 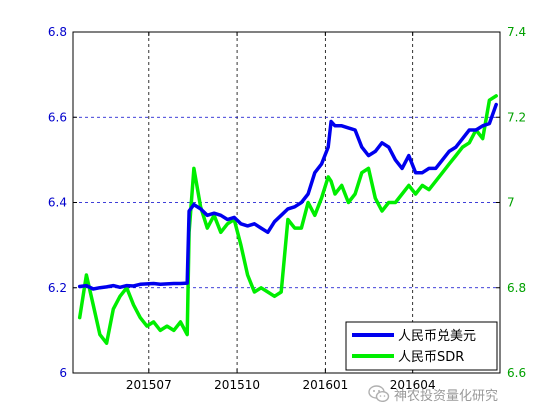 I want to click on wechat-logo-icon, so click(x=379, y=394).